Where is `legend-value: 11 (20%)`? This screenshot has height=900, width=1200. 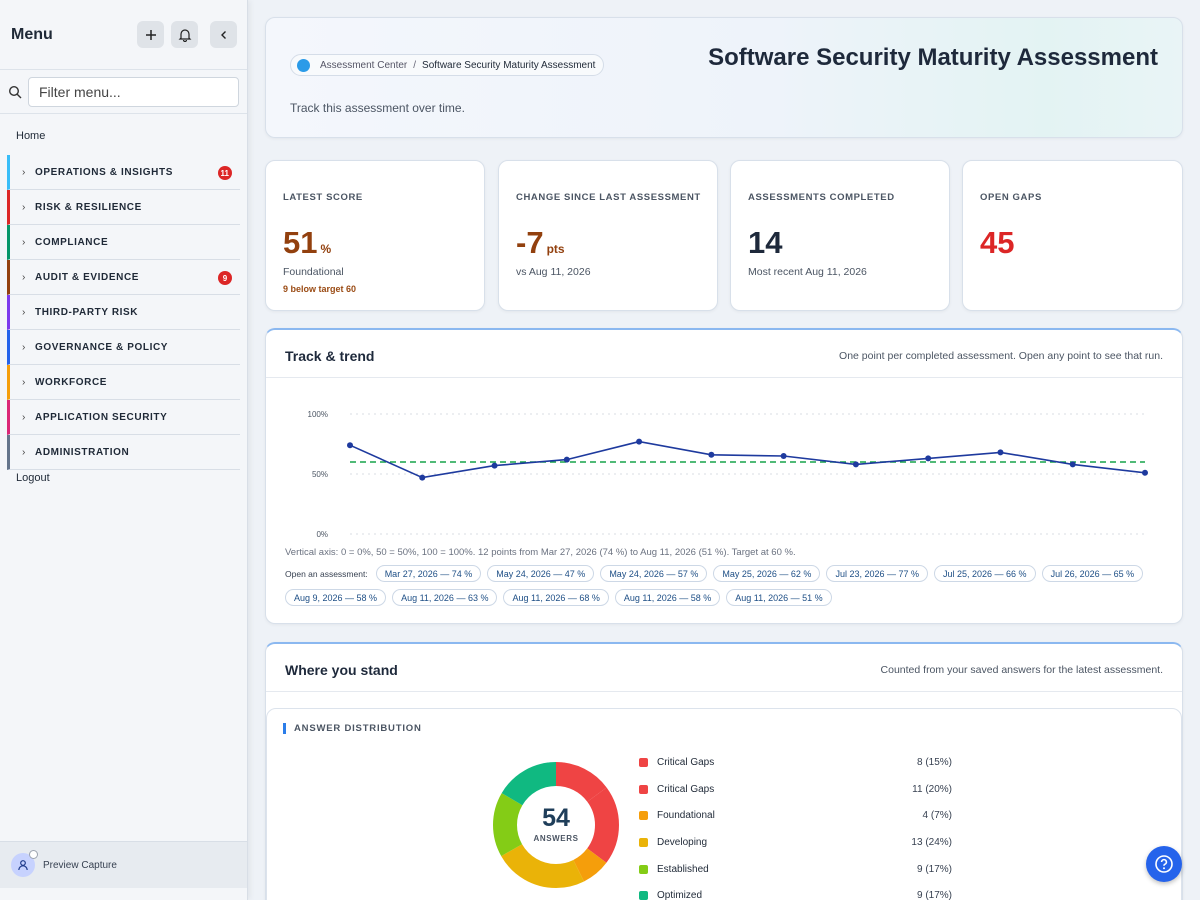
legend-value: 11 (20%) is located at coordinates (932, 789).